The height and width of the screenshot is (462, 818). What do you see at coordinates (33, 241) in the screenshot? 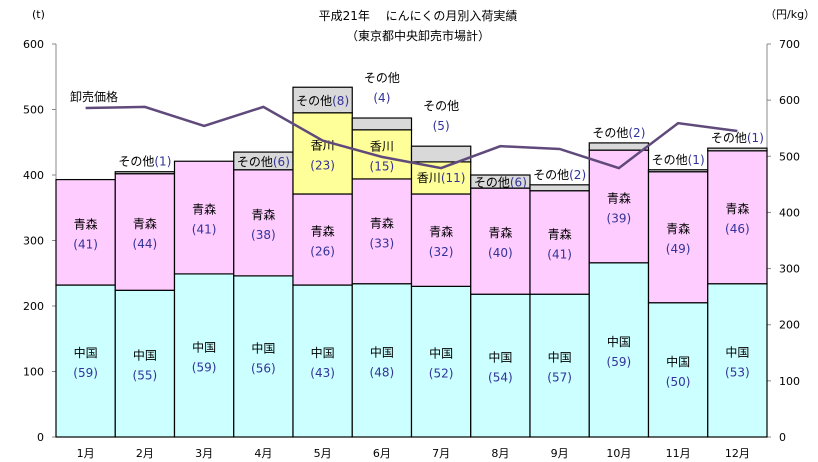
I see `left-tick-label: 300` at bounding box center [33, 241].